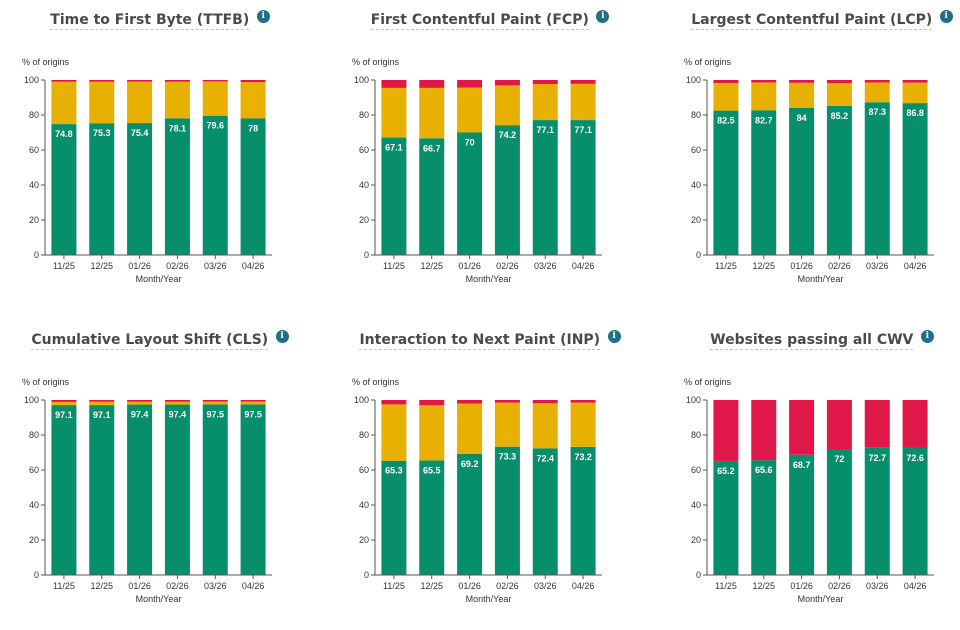 This screenshot has width=960, height=630. I want to click on chart-header: Interaction to Next Paint (INP) i, so click(490, 340).